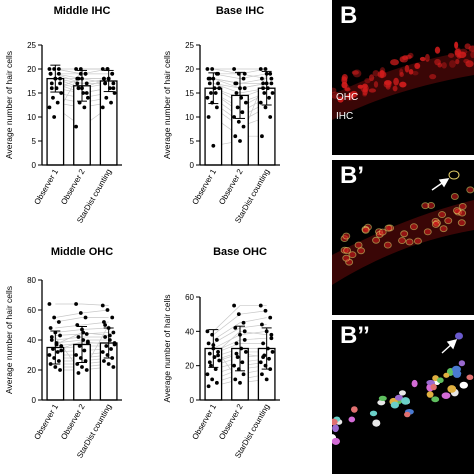  What do you see at coordinates (240, 11) in the screenshot?
I see `chart-title: Base IHC` at bounding box center [240, 11].